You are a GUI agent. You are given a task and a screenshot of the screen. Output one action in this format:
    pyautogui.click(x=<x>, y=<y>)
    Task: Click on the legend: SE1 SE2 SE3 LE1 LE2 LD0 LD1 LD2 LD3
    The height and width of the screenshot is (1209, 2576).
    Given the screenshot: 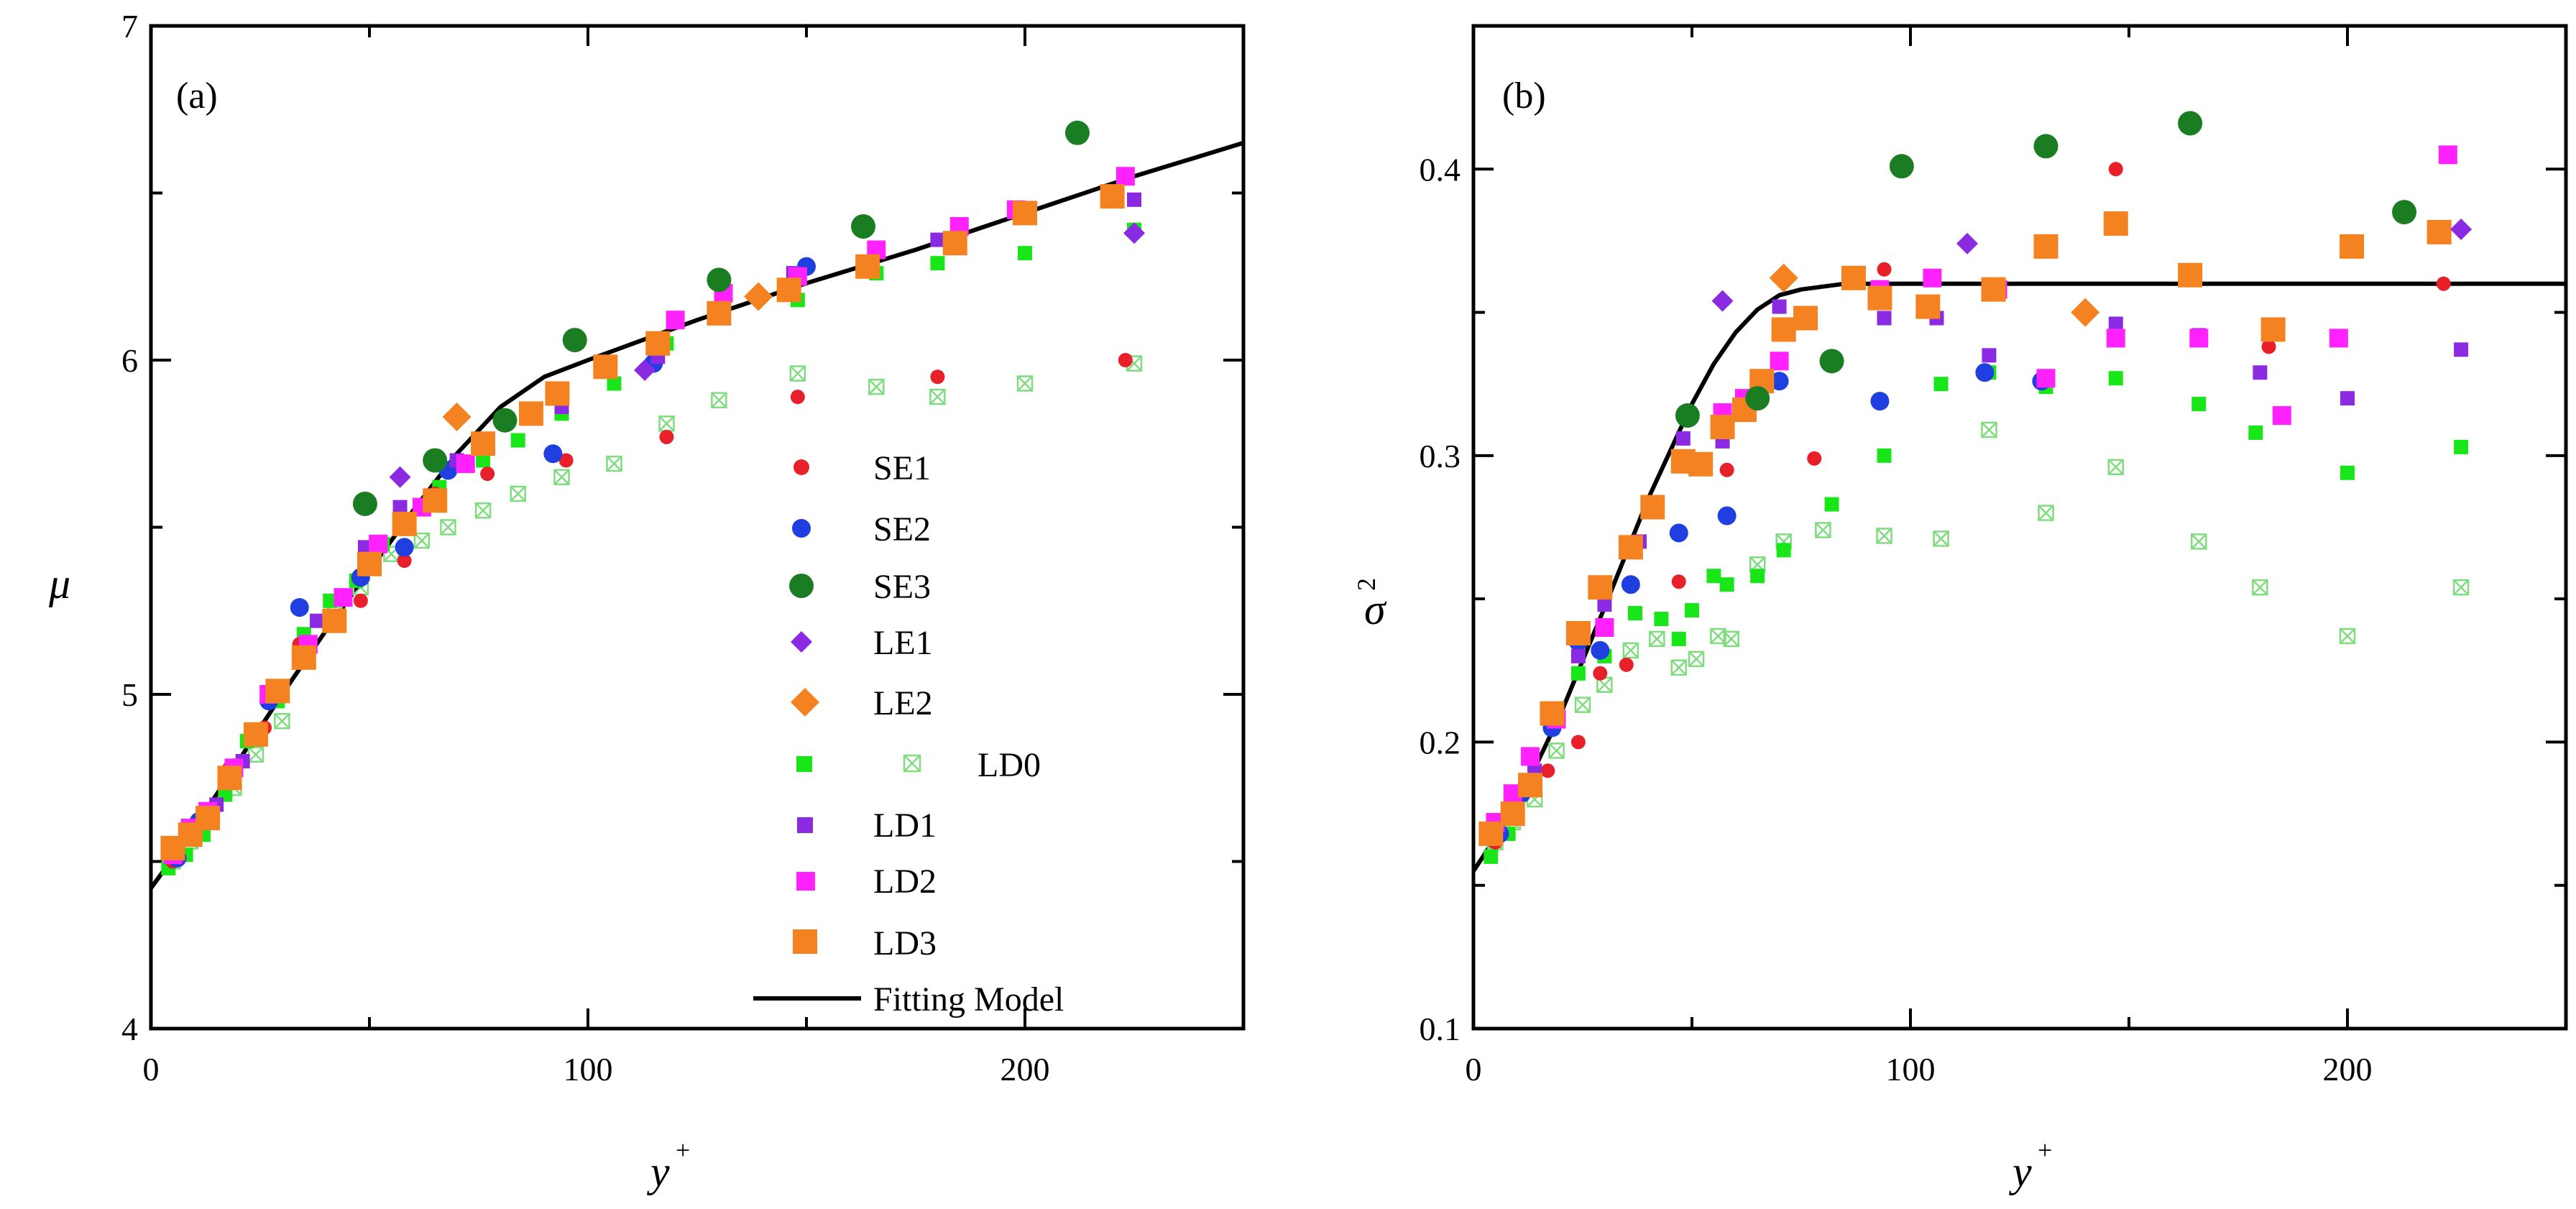 What is the action you would take?
    pyautogui.click(x=908, y=734)
    